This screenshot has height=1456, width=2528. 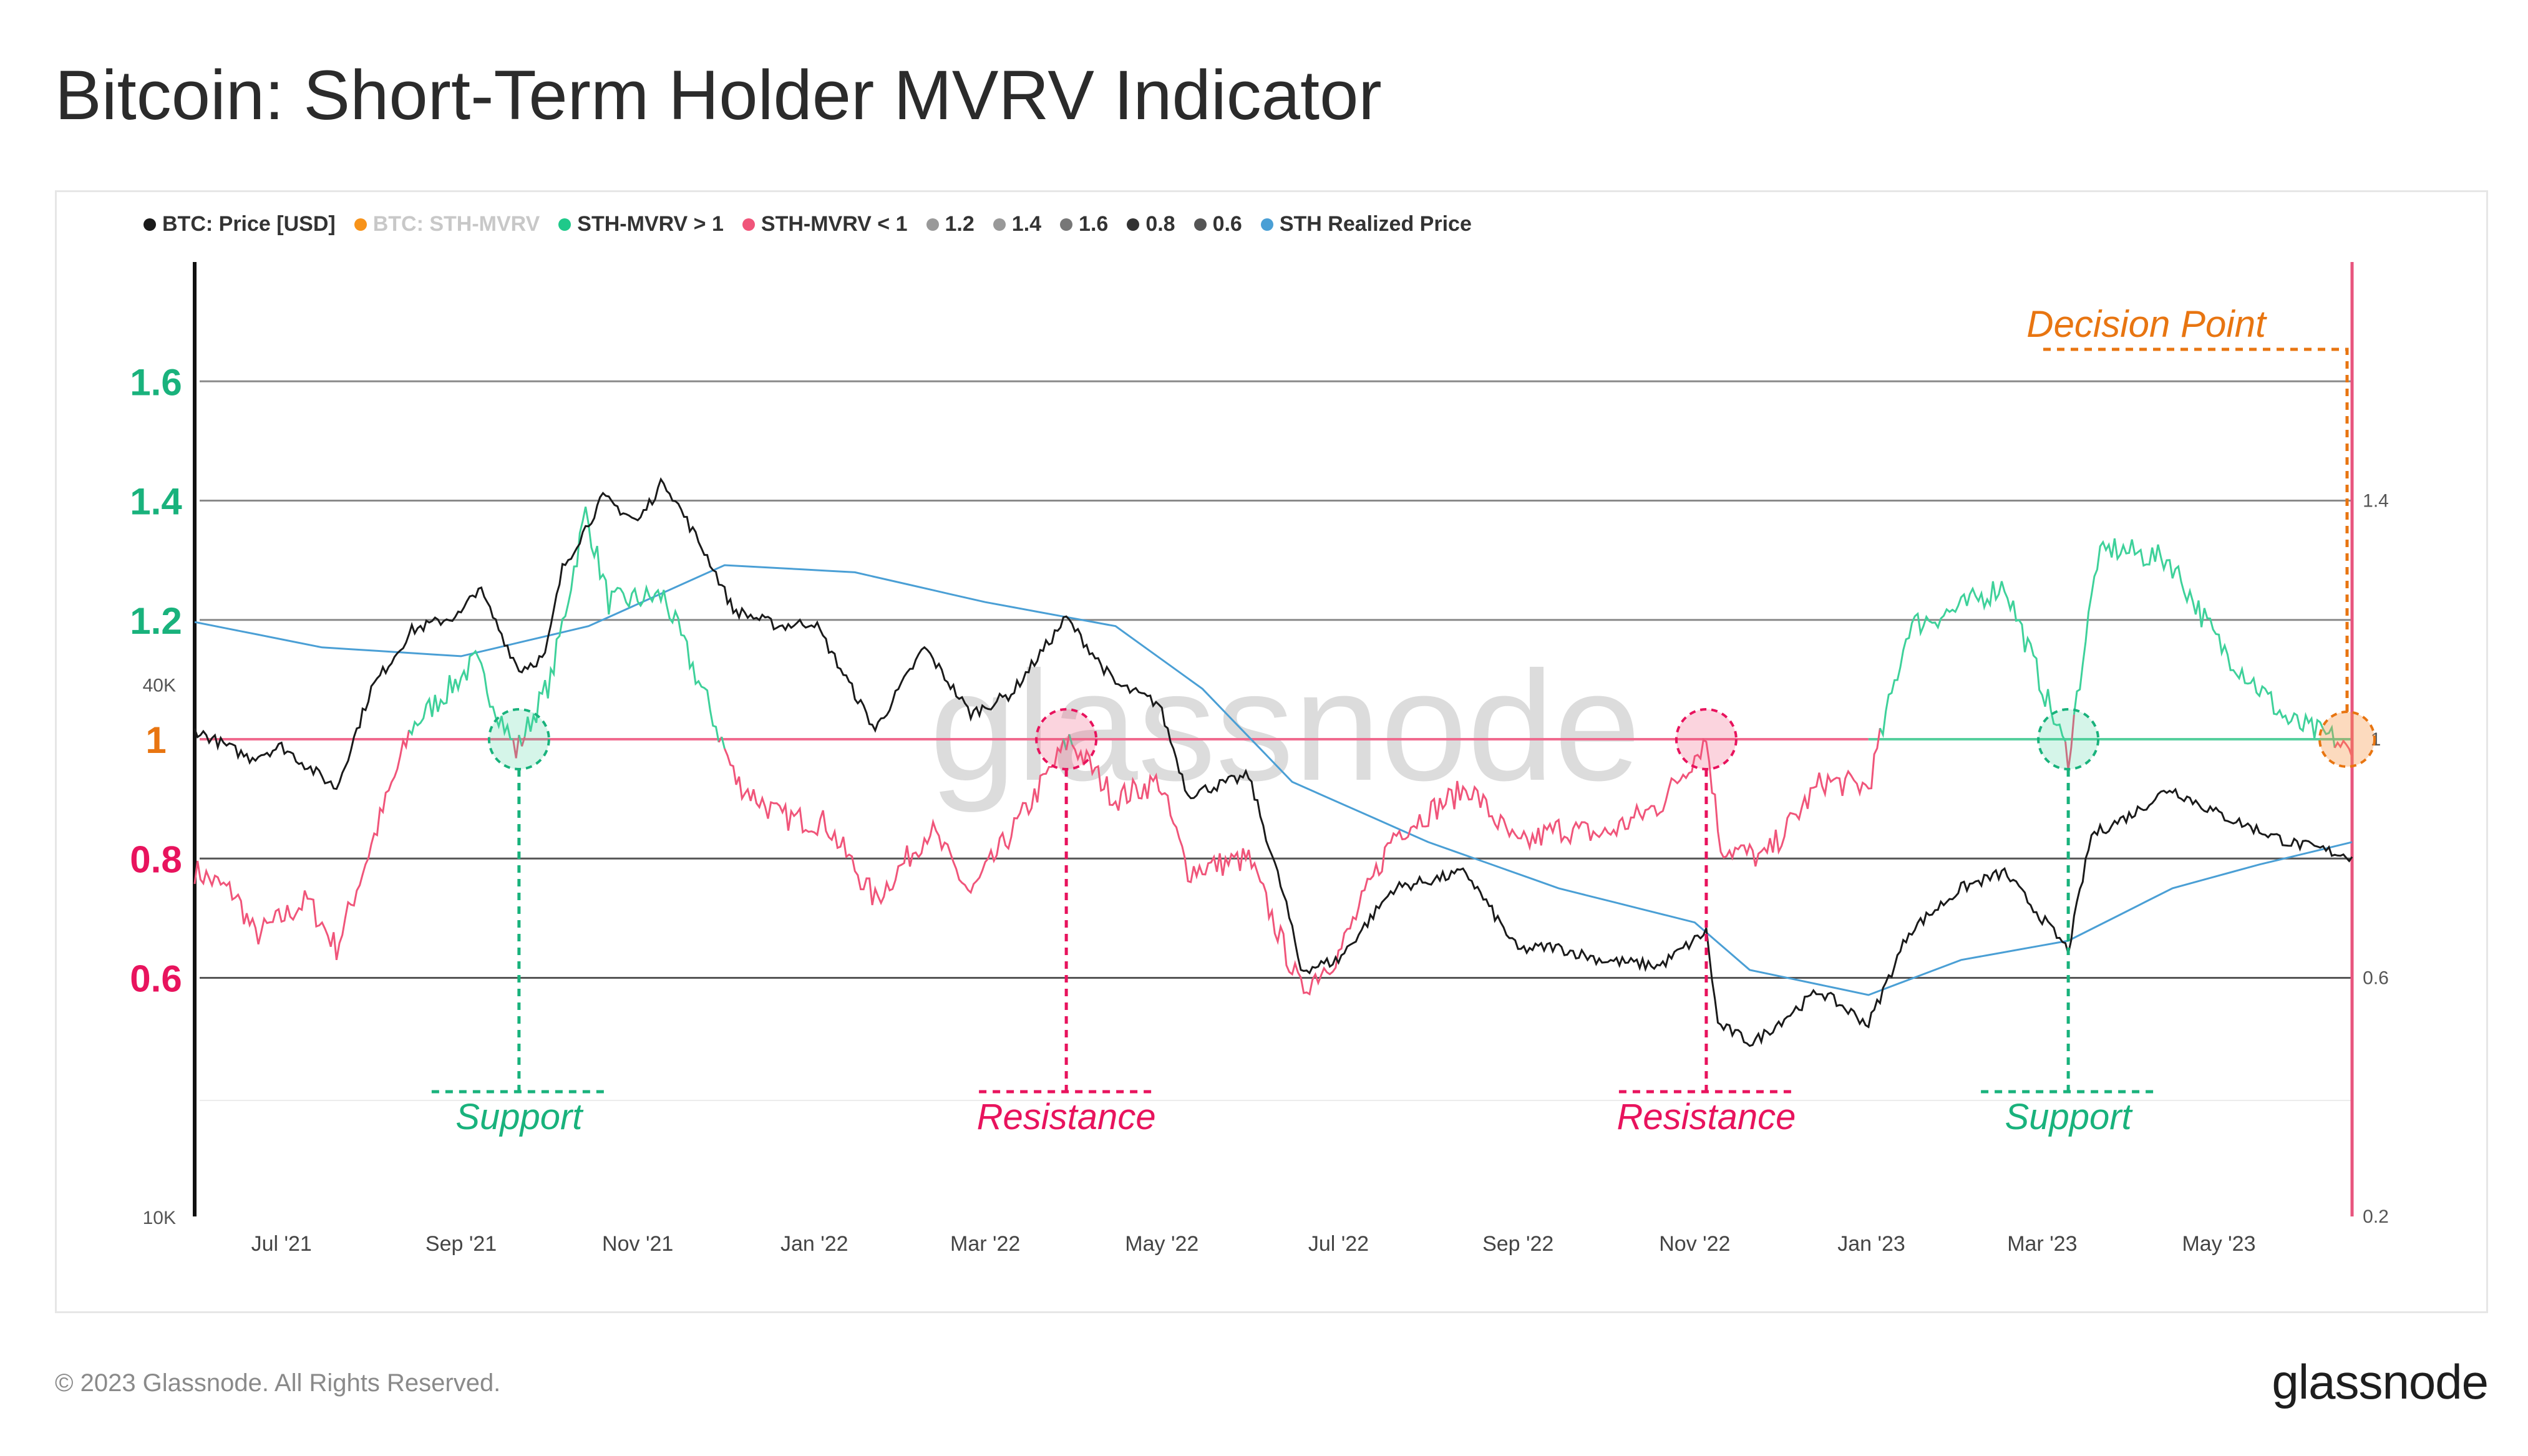 What do you see at coordinates (1160, 224) in the screenshot?
I see `legend-label: 0.8` at bounding box center [1160, 224].